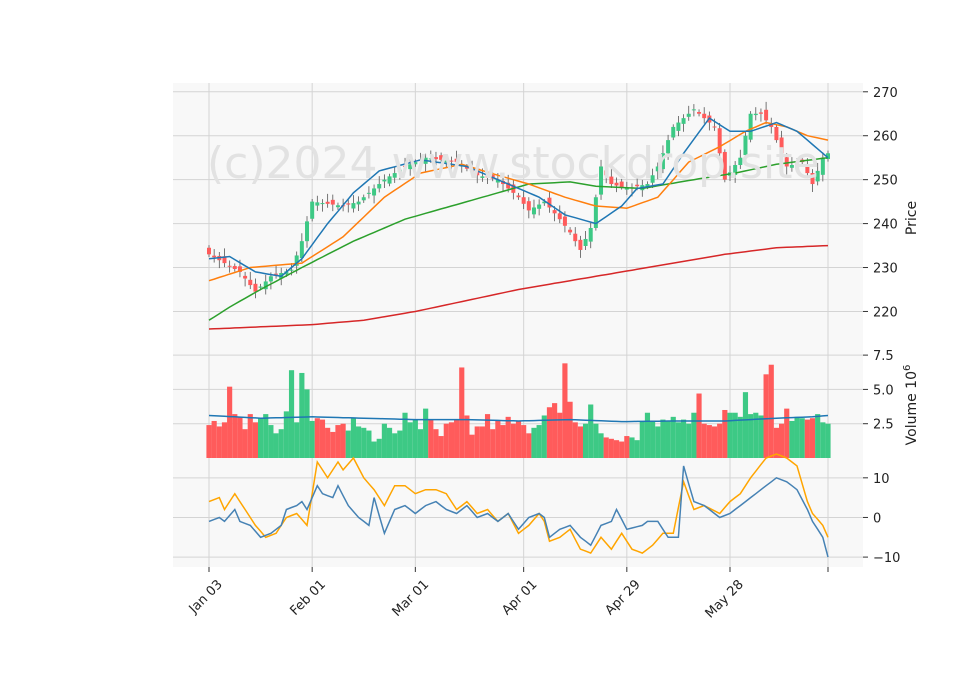 The width and height of the screenshot is (960, 694). Describe the element at coordinates (518, 511) in the screenshot. I see `macd-line` at that location.